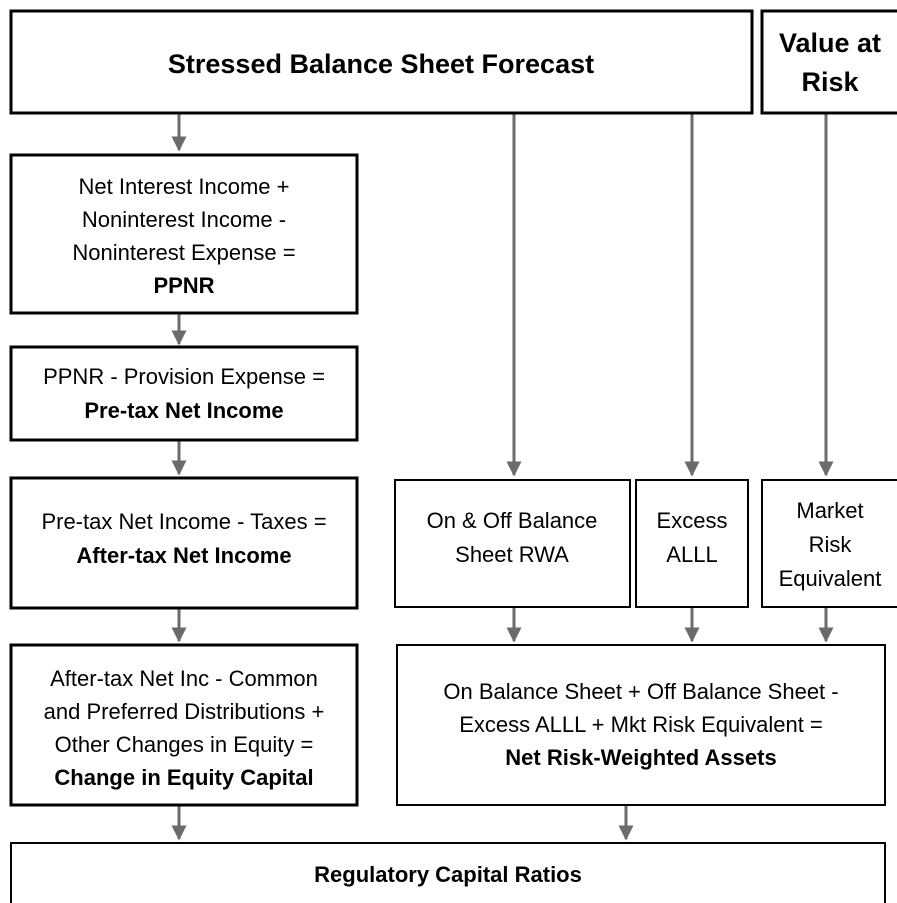  I want to click on node-text: Noninterest Expense =, so click(183, 252).